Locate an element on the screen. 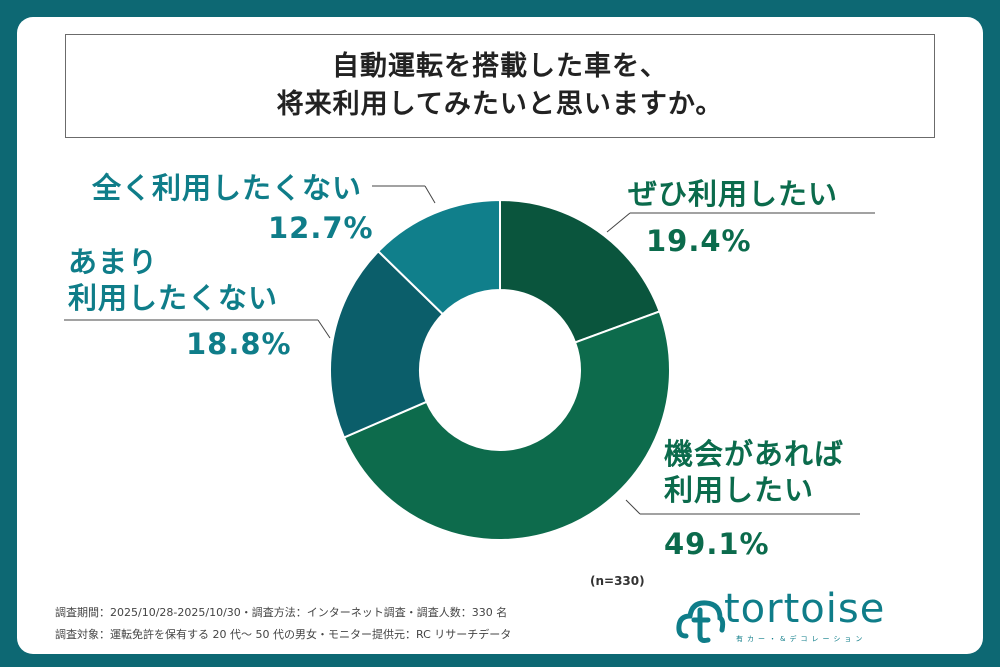  title-line-1: 自動運転を搭載した車を、 is located at coordinates (500, 66).